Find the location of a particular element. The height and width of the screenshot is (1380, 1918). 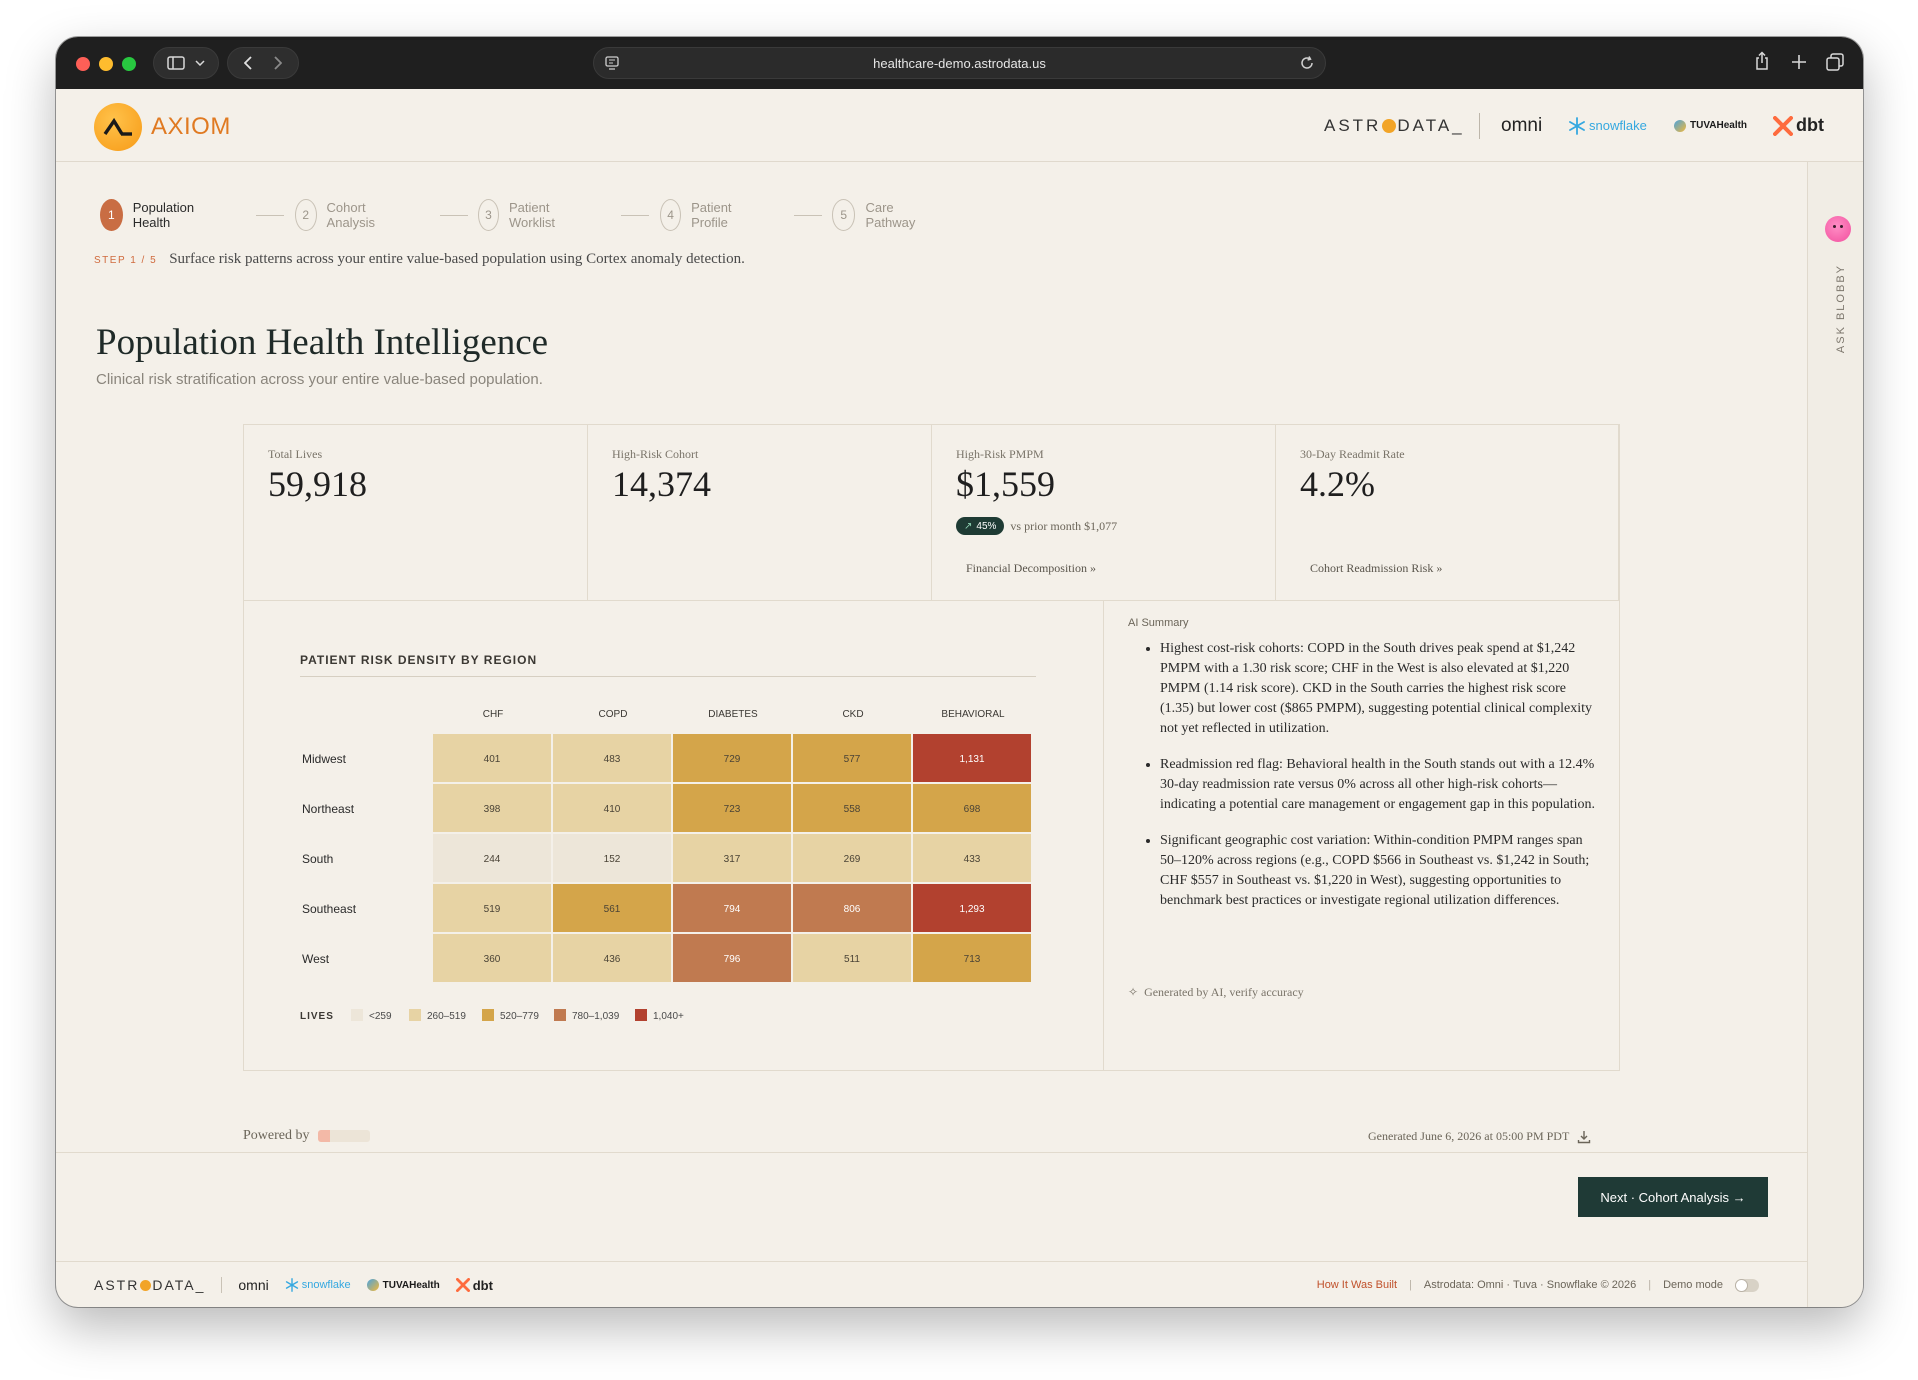

back-icon is located at coordinates (248, 63).